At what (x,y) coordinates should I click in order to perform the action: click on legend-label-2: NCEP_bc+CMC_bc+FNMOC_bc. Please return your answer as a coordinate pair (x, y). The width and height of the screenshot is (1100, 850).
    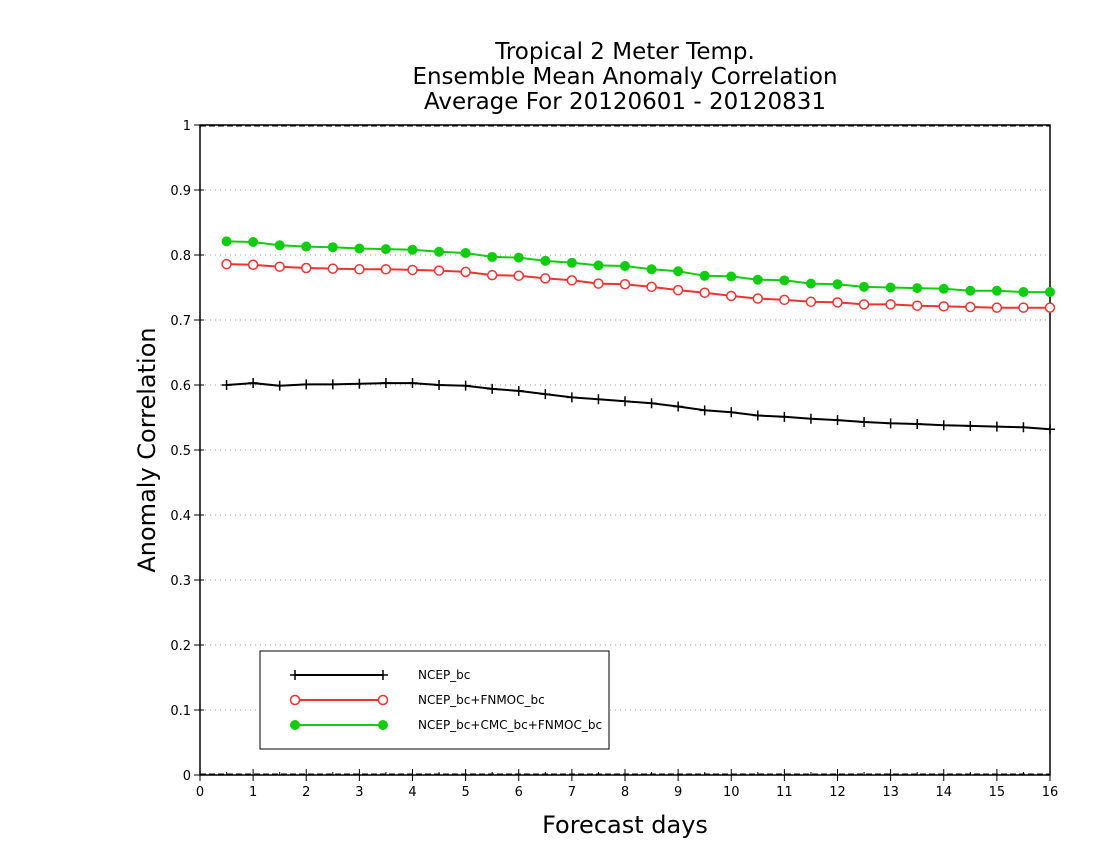
    Looking at the image, I should click on (510, 725).